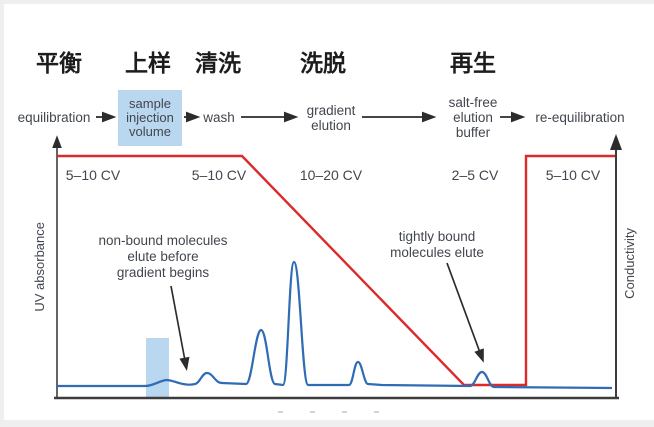 This screenshot has width=654, height=427. Describe the element at coordinates (2, 213) in the screenshot. I see `frame-edge-left` at that location.